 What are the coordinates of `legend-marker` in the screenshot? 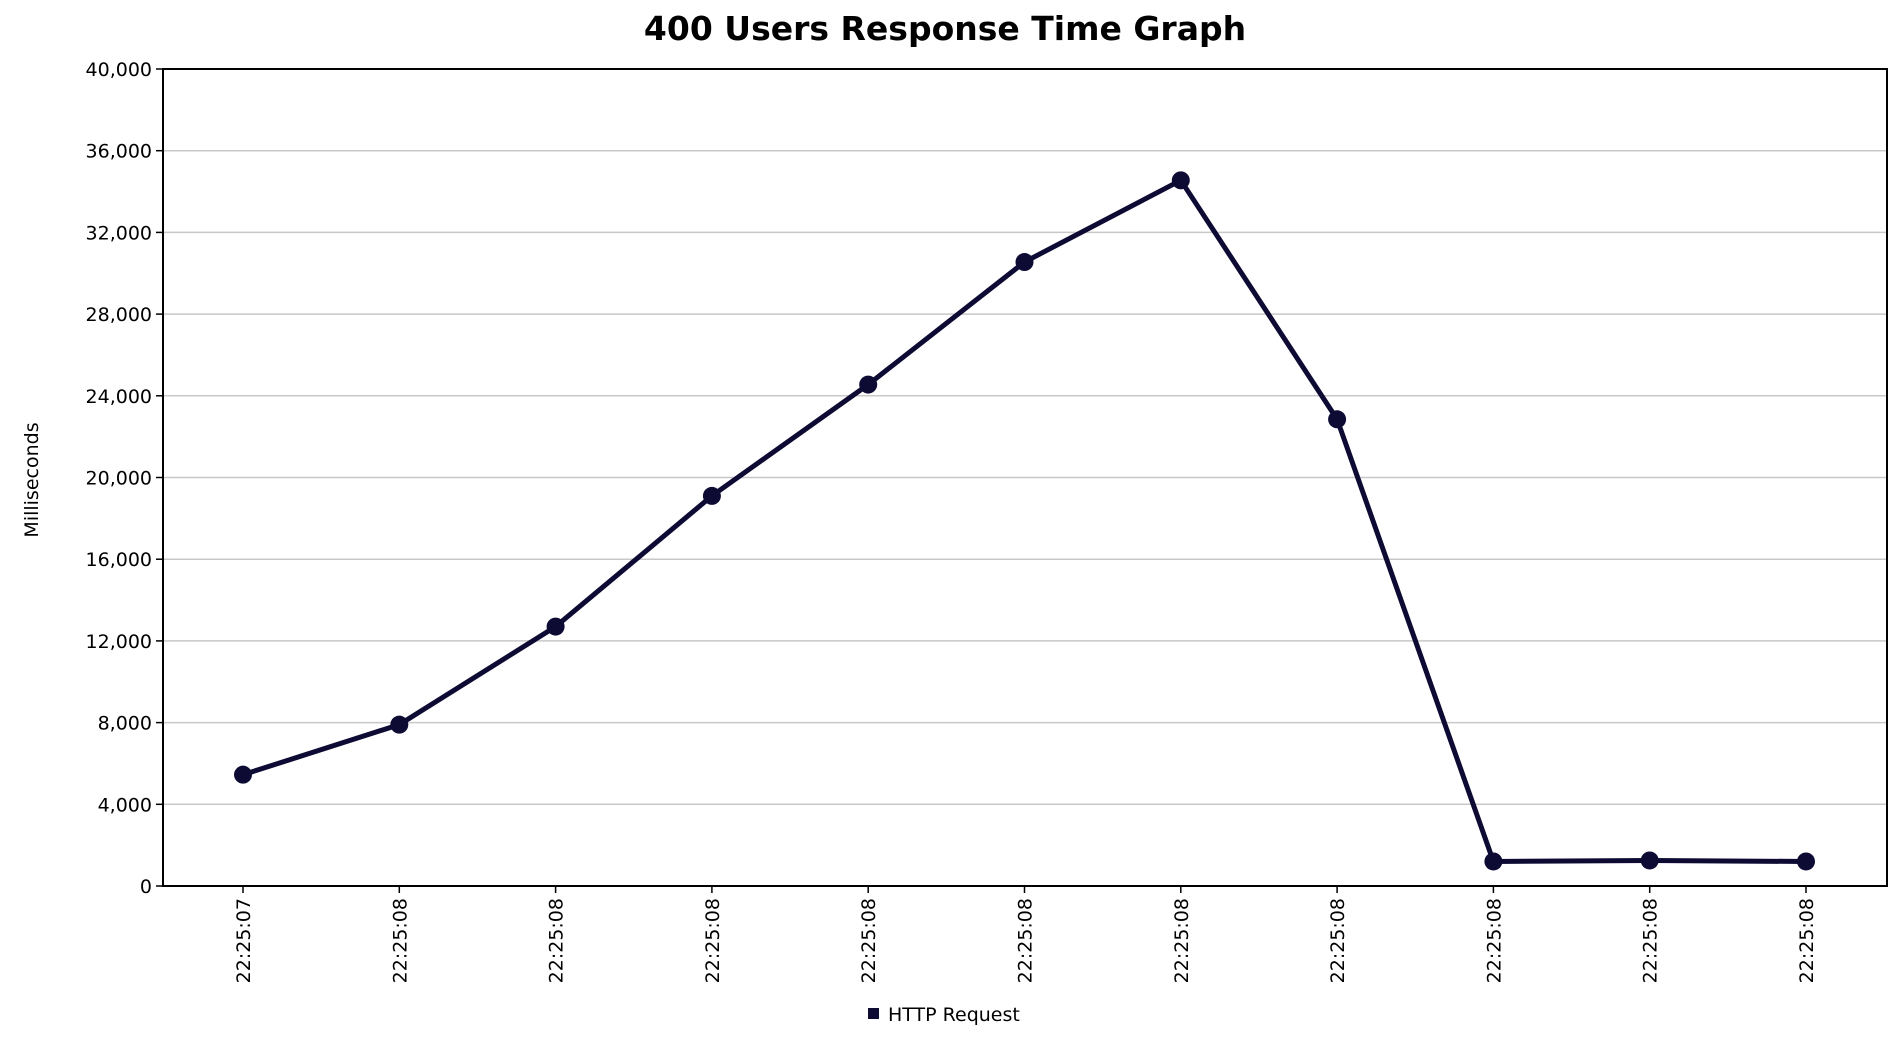 It's located at (873, 1013).